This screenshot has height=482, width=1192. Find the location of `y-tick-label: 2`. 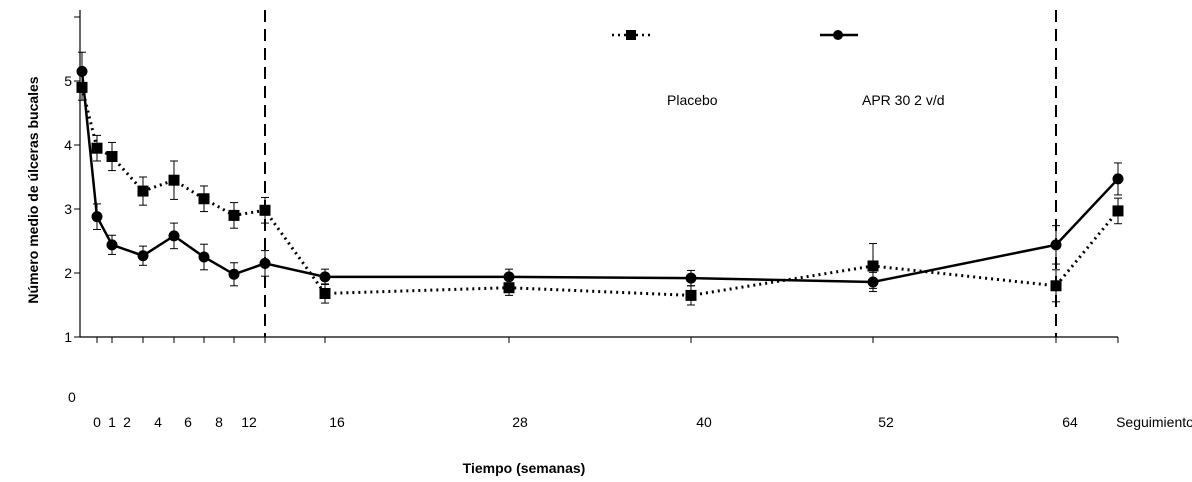

y-tick-label: 2 is located at coordinates (68, 273).